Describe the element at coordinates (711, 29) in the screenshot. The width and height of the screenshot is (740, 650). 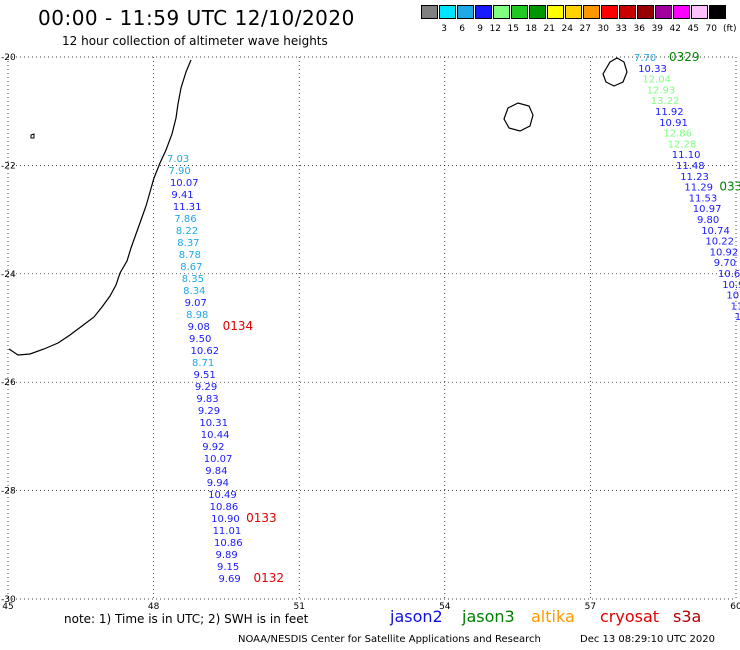
I see `legend-swatch-label: 70` at that location.